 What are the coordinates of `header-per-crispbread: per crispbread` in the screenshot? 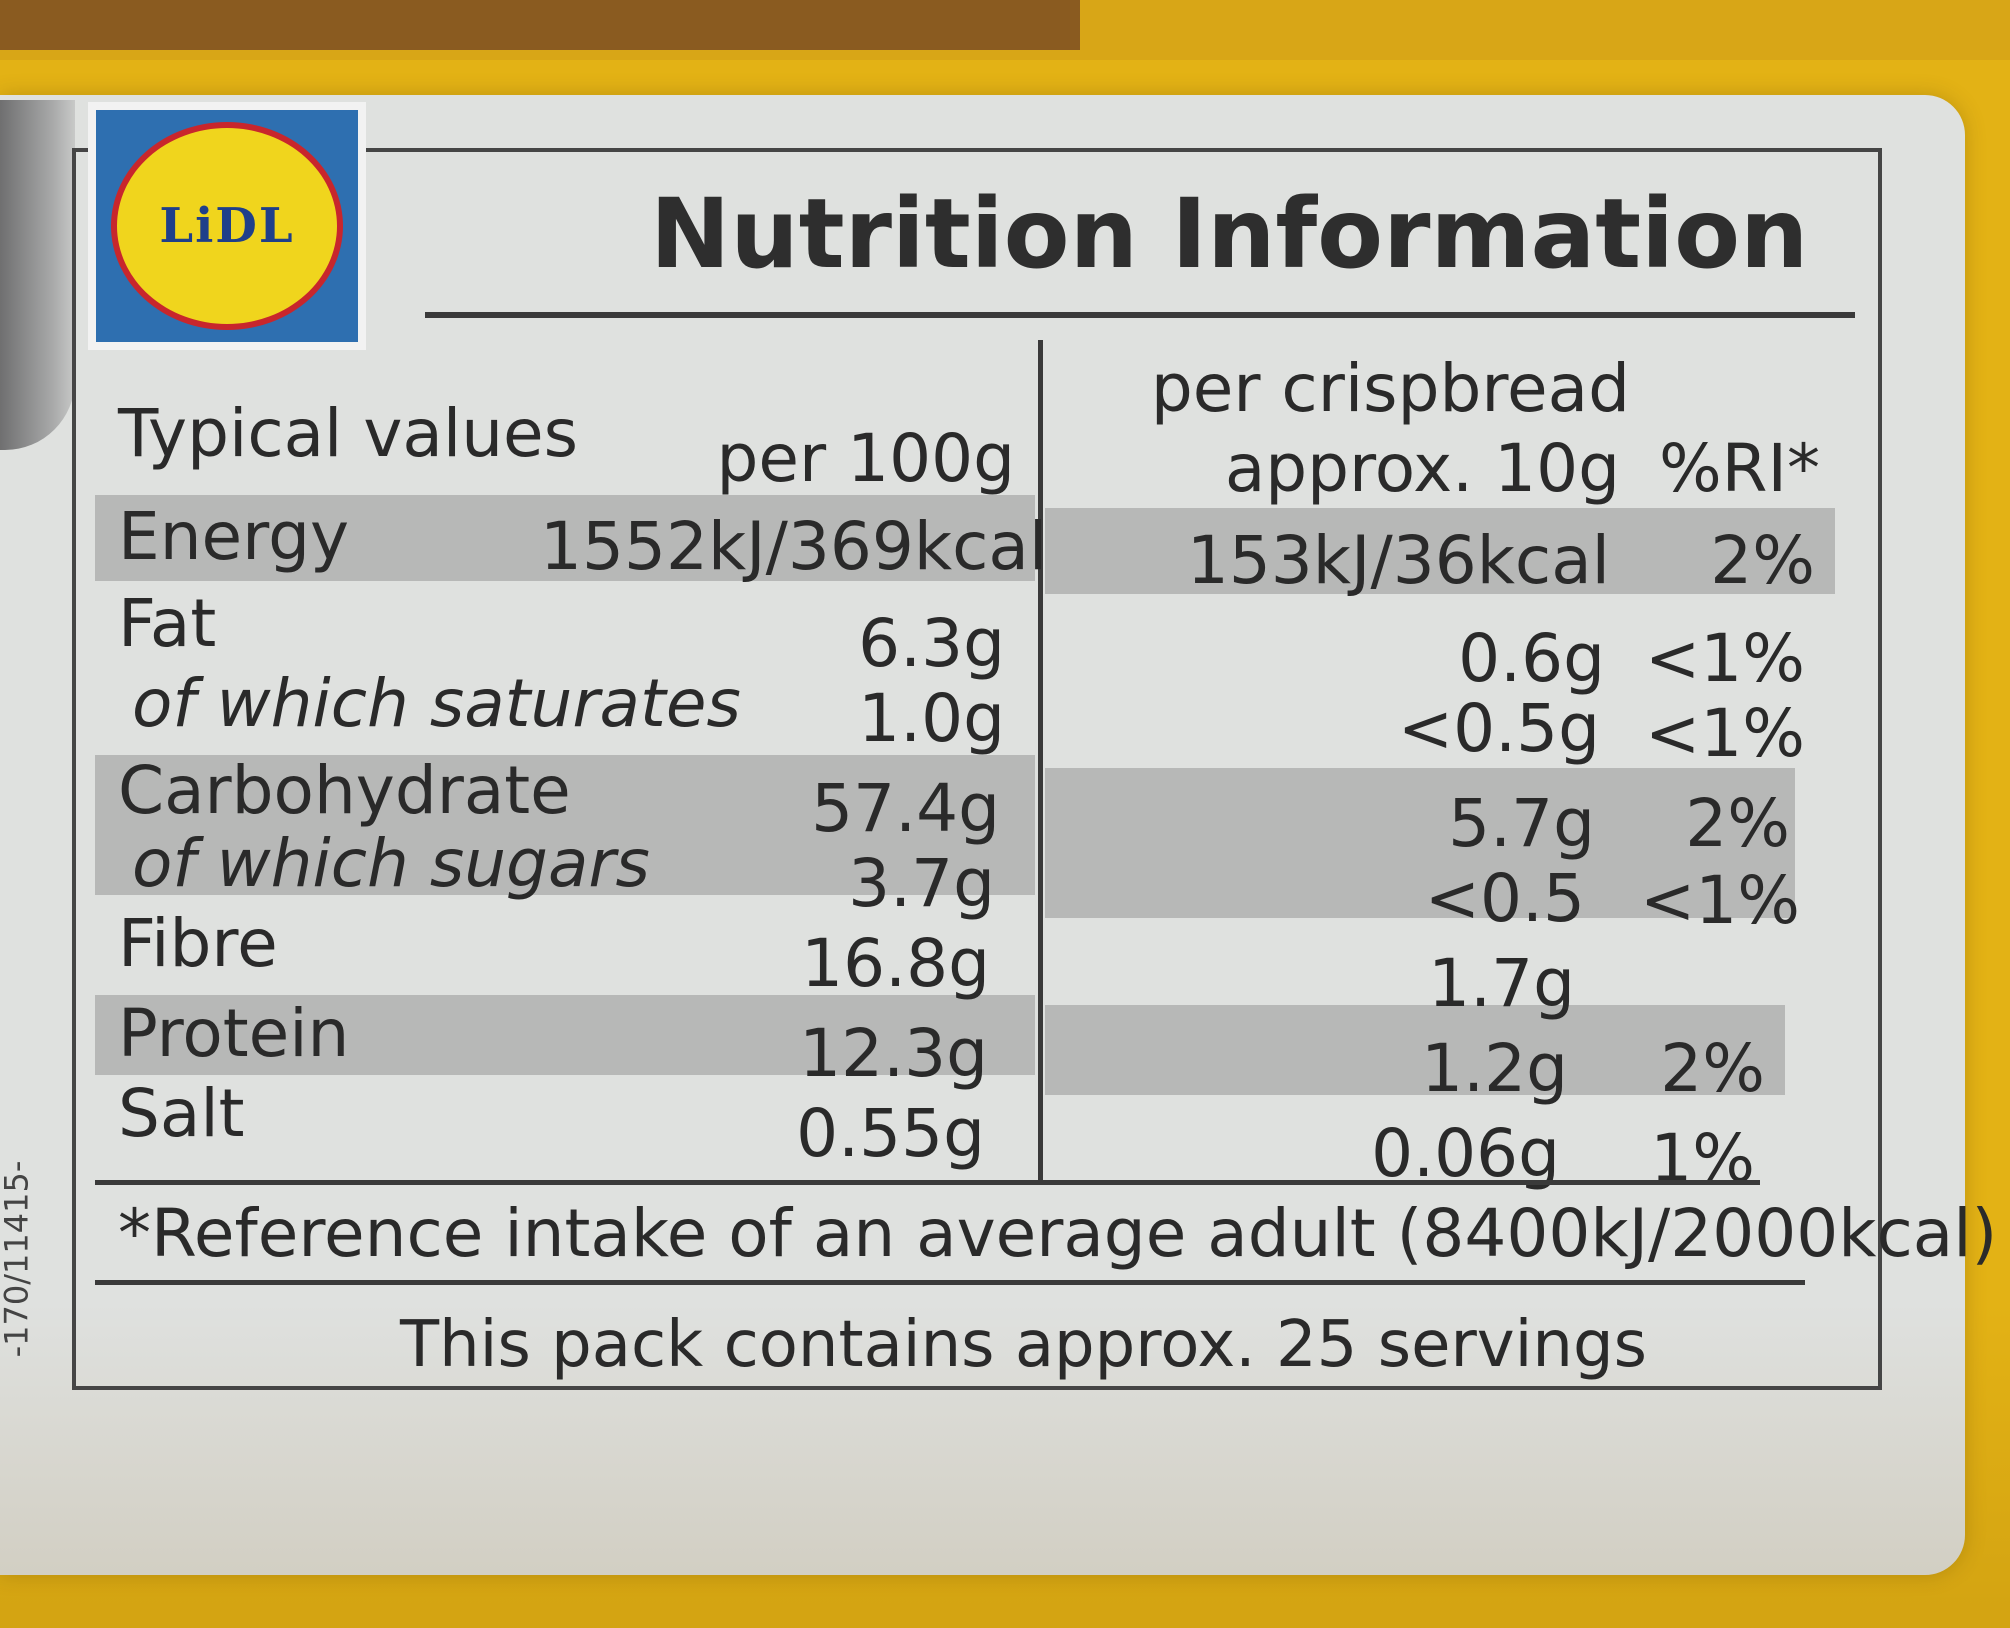 It's located at (1390, 388).